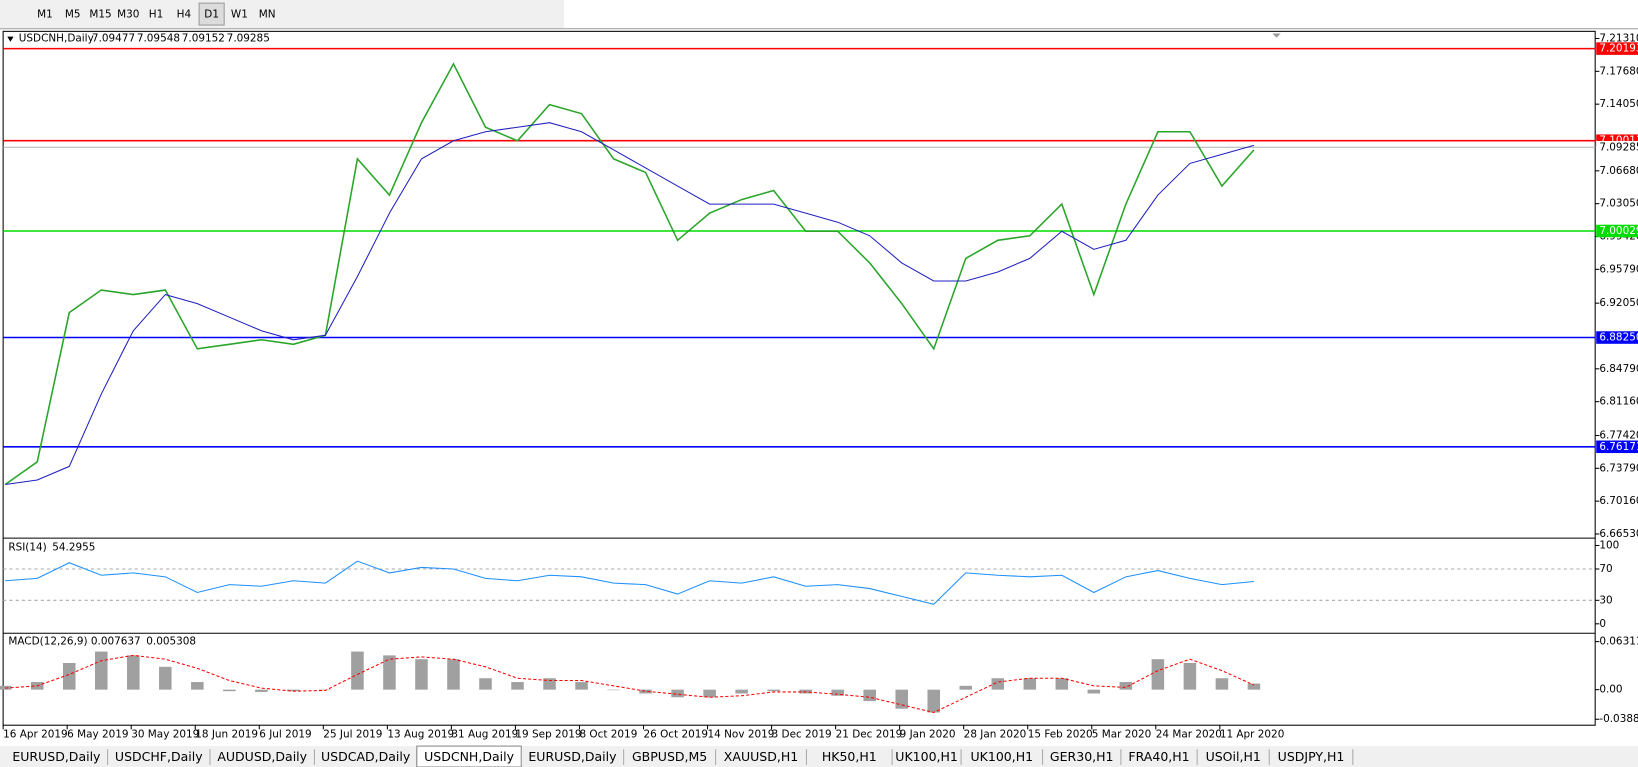 The image size is (1638, 767). What do you see at coordinates (203, 39) in the screenshot?
I see `ohlc-readout: 7.09152` at bounding box center [203, 39].